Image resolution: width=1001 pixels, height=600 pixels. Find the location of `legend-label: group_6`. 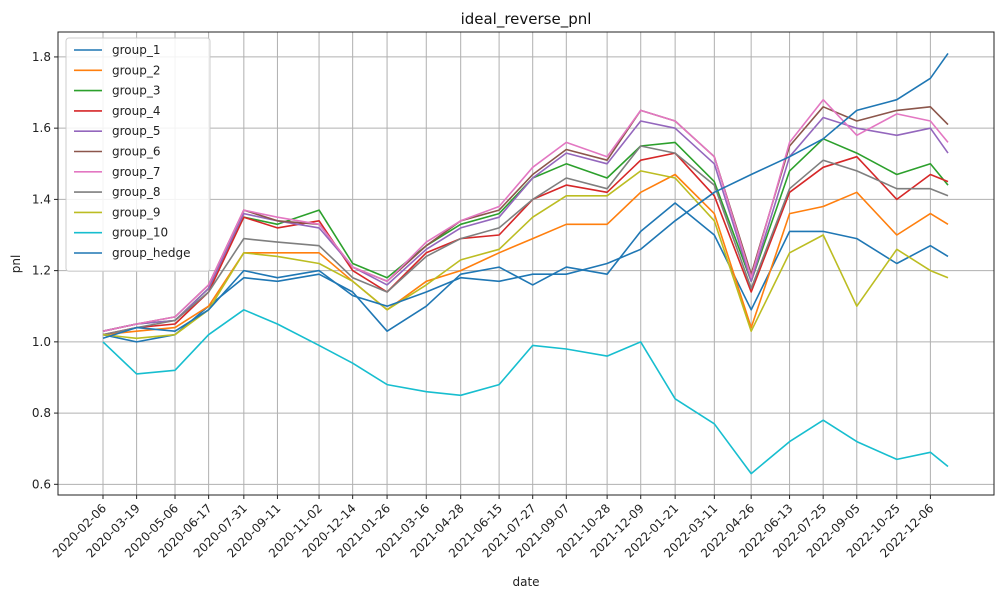

legend-label: group_6 is located at coordinates (136, 152).